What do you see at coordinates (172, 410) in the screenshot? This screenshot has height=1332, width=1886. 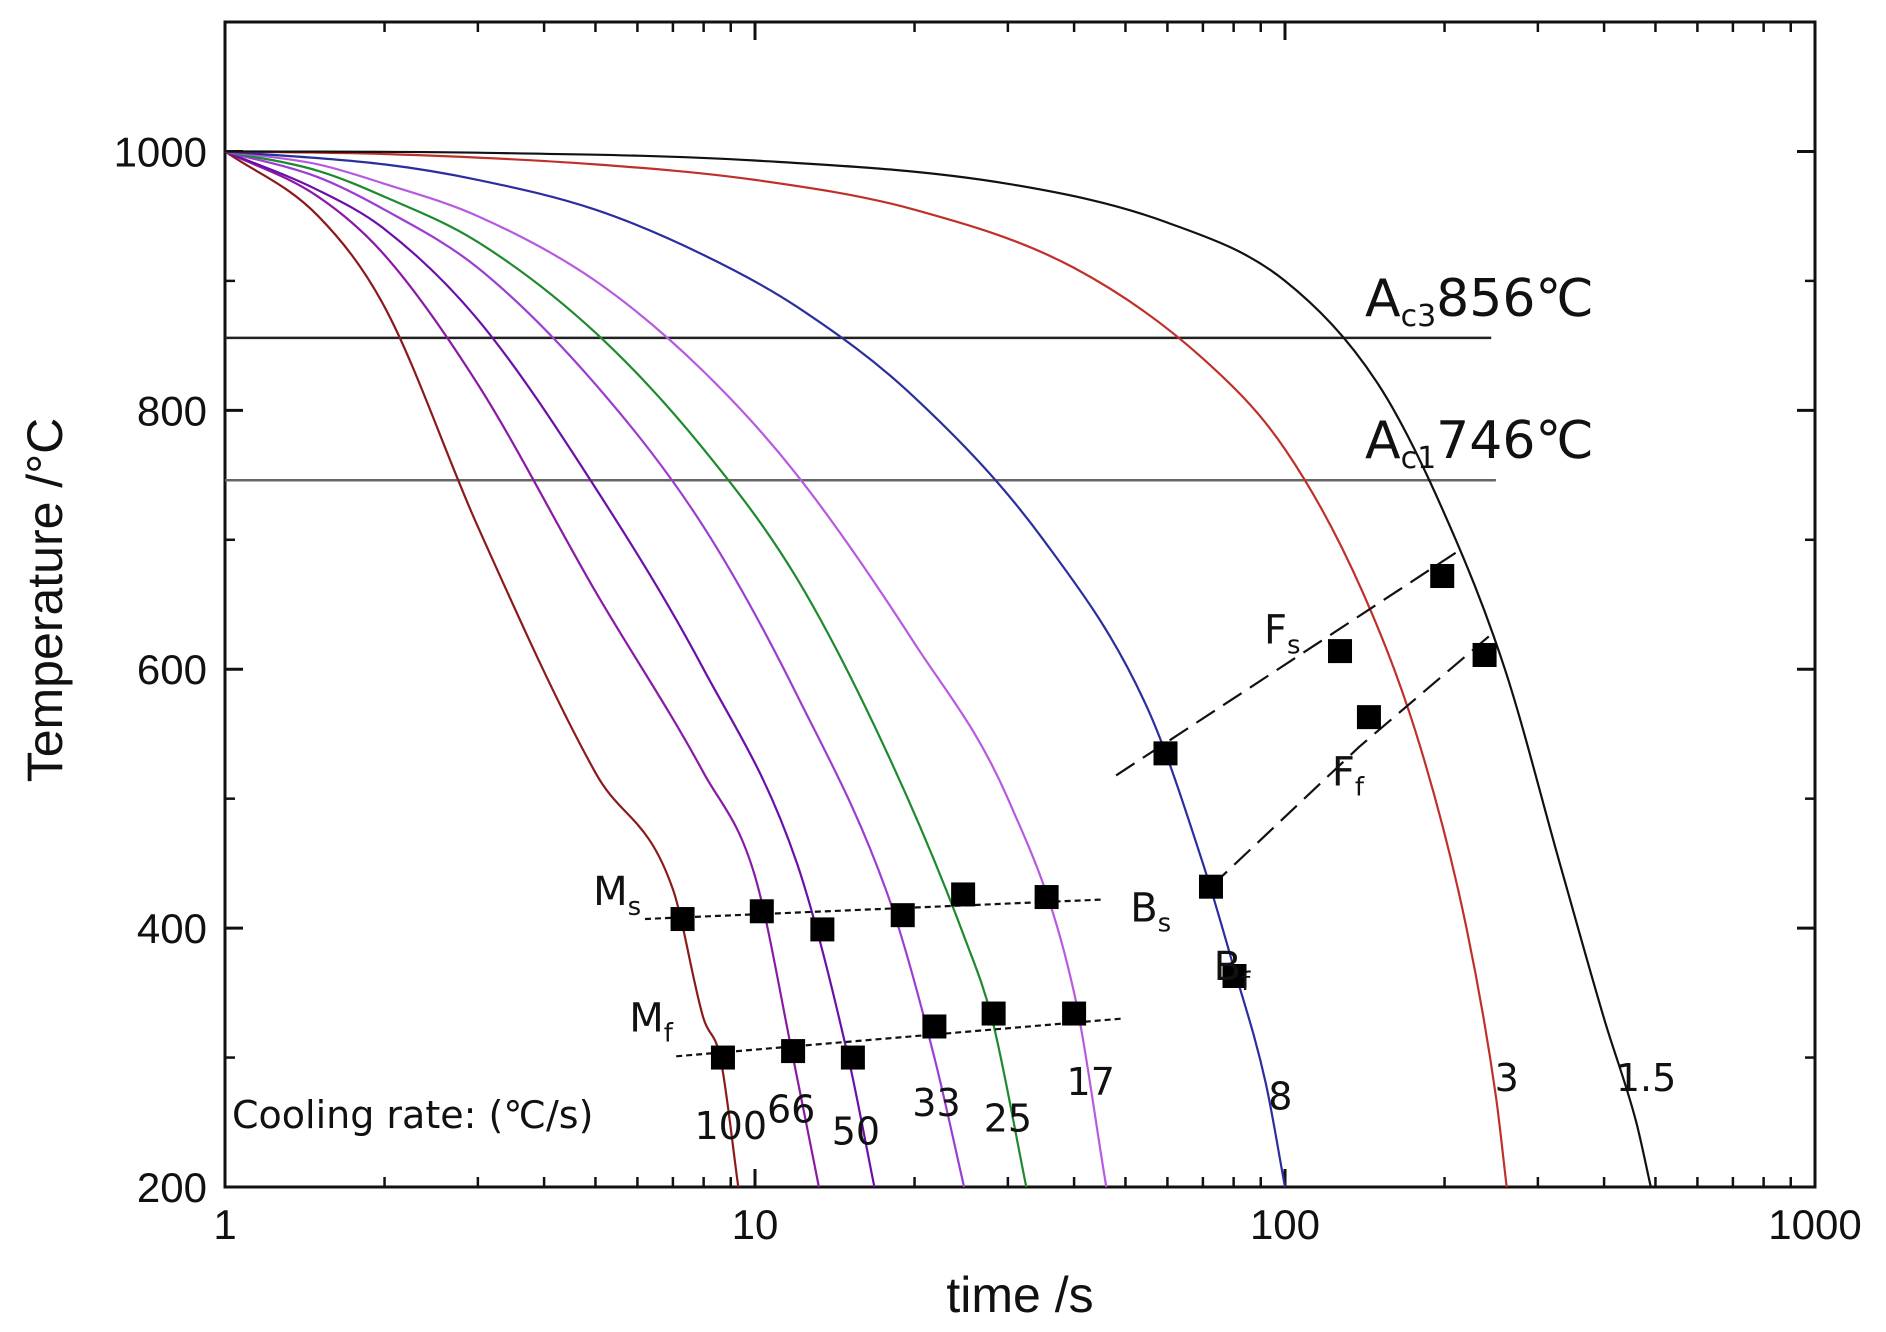 I see `y-tick-label: 800` at bounding box center [172, 410].